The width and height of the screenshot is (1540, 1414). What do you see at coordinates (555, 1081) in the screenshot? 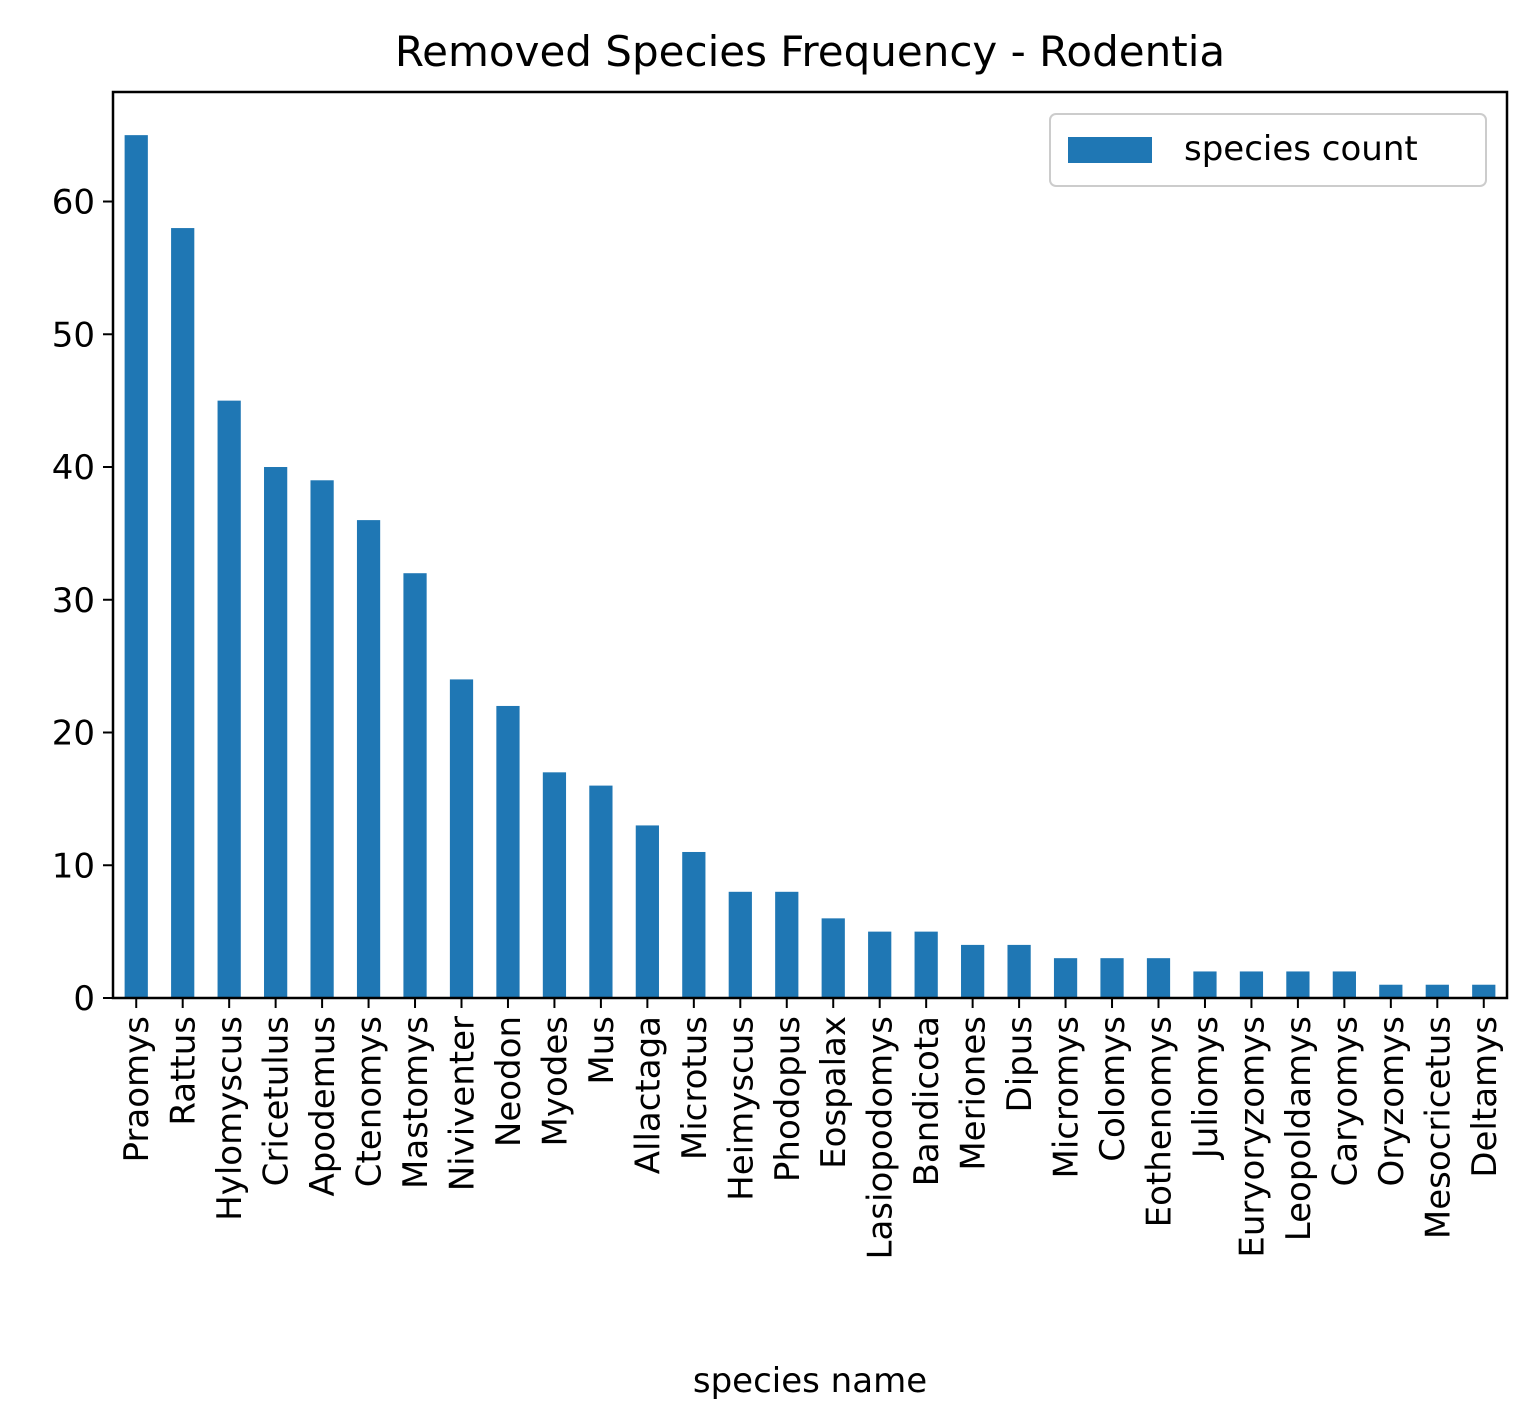
I see `x-tick-label: Myodes` at bounding box center [555, 1081].